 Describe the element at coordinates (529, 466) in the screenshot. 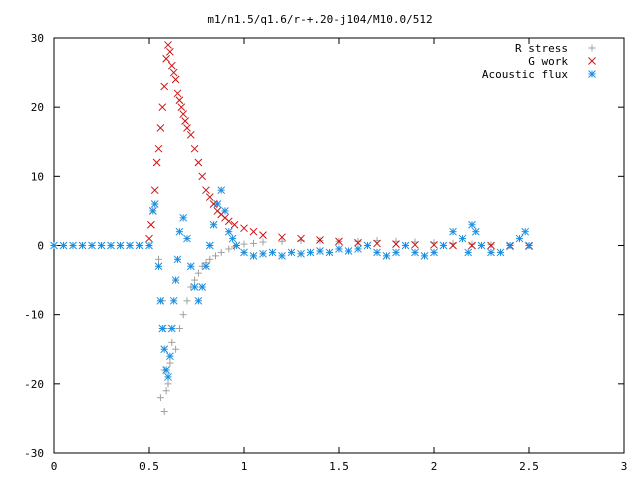

I see `x-tick-label: 2.5` at that location.